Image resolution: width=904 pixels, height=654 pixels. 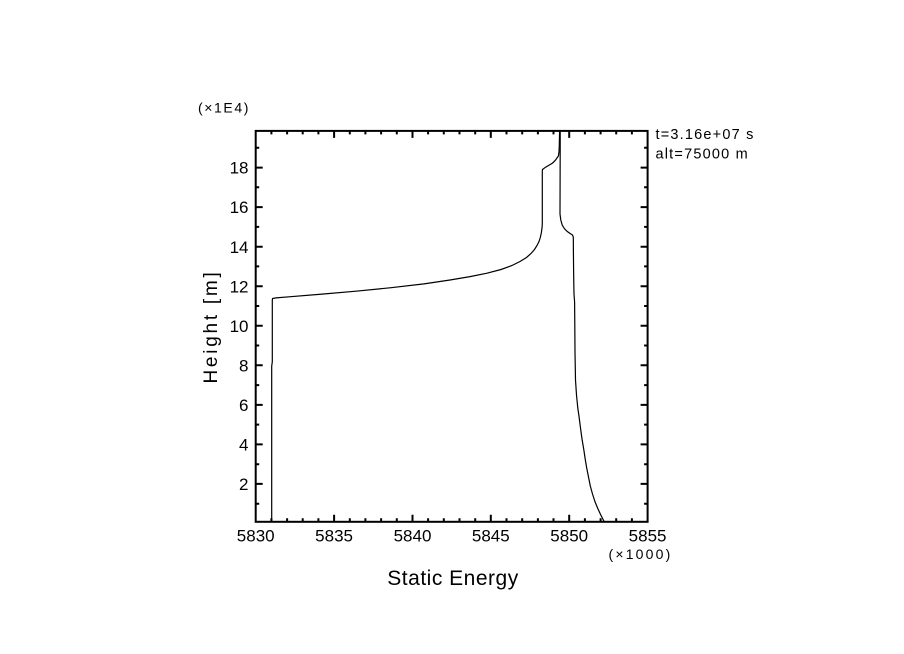 What do you see at coordinates (452, 578) in the screenshot?
I see `svg-text: Static Energy` at bounding box center [452, 578].